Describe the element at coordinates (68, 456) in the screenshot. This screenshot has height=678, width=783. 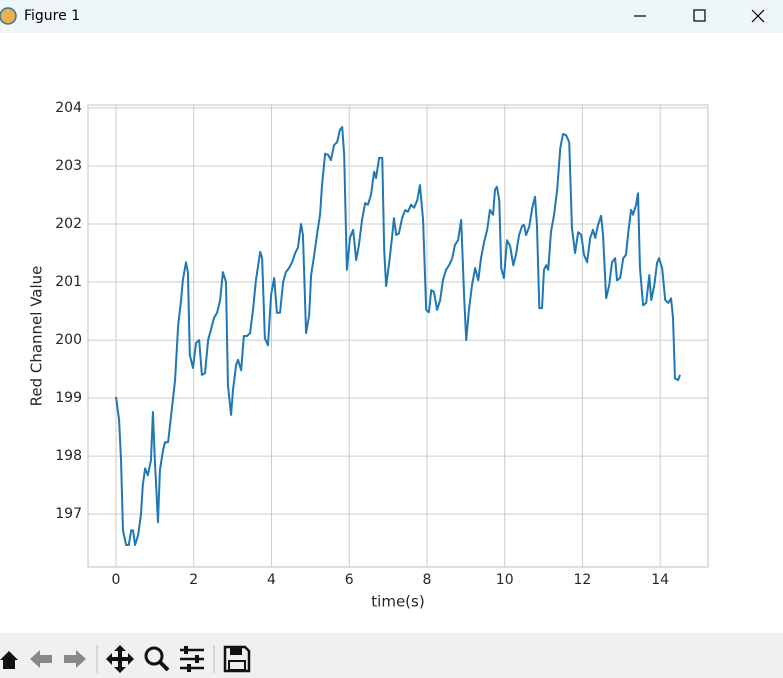
I see `y-tick-label: 198` at that location.